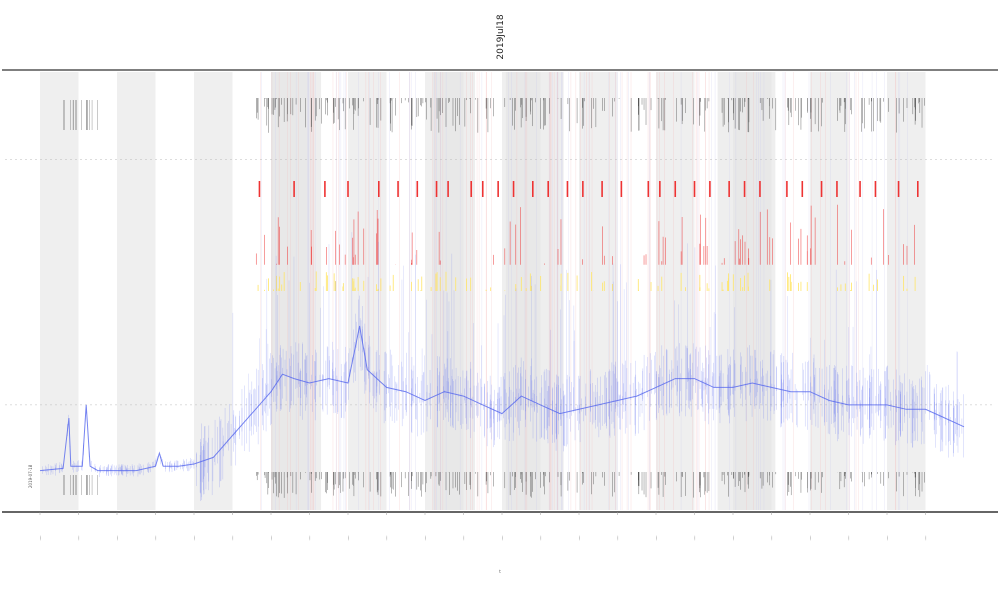 The height and width of the screenshot is (600, 1000). I want to click on x-axis-label: t, so click(500, 571).